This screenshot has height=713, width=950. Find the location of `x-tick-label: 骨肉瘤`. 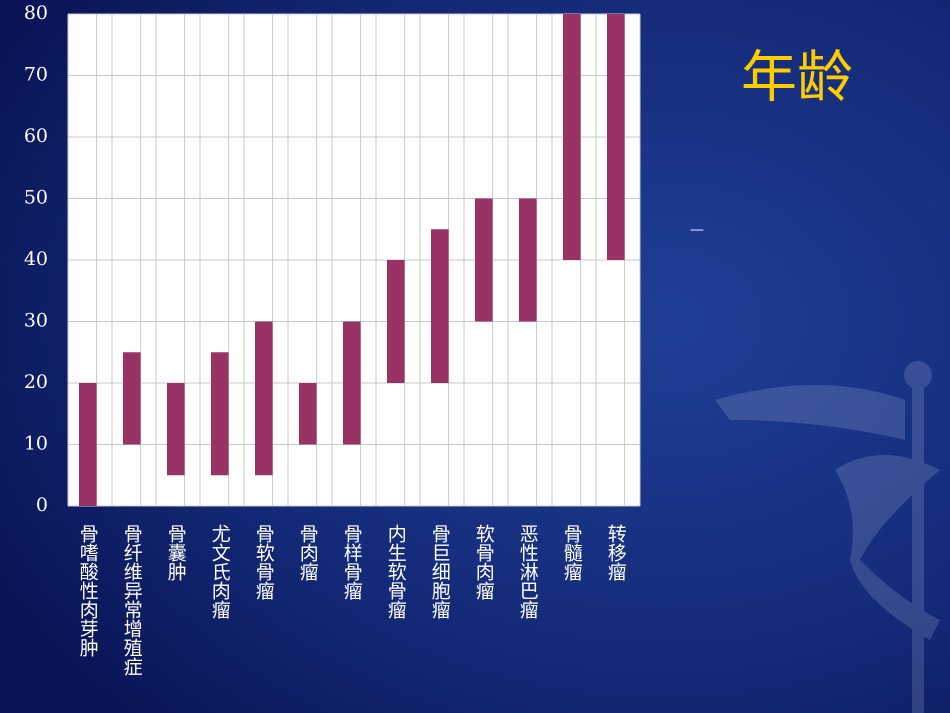

x-tick-label: 骨肉瘤 is located at coordinates (308, 552).